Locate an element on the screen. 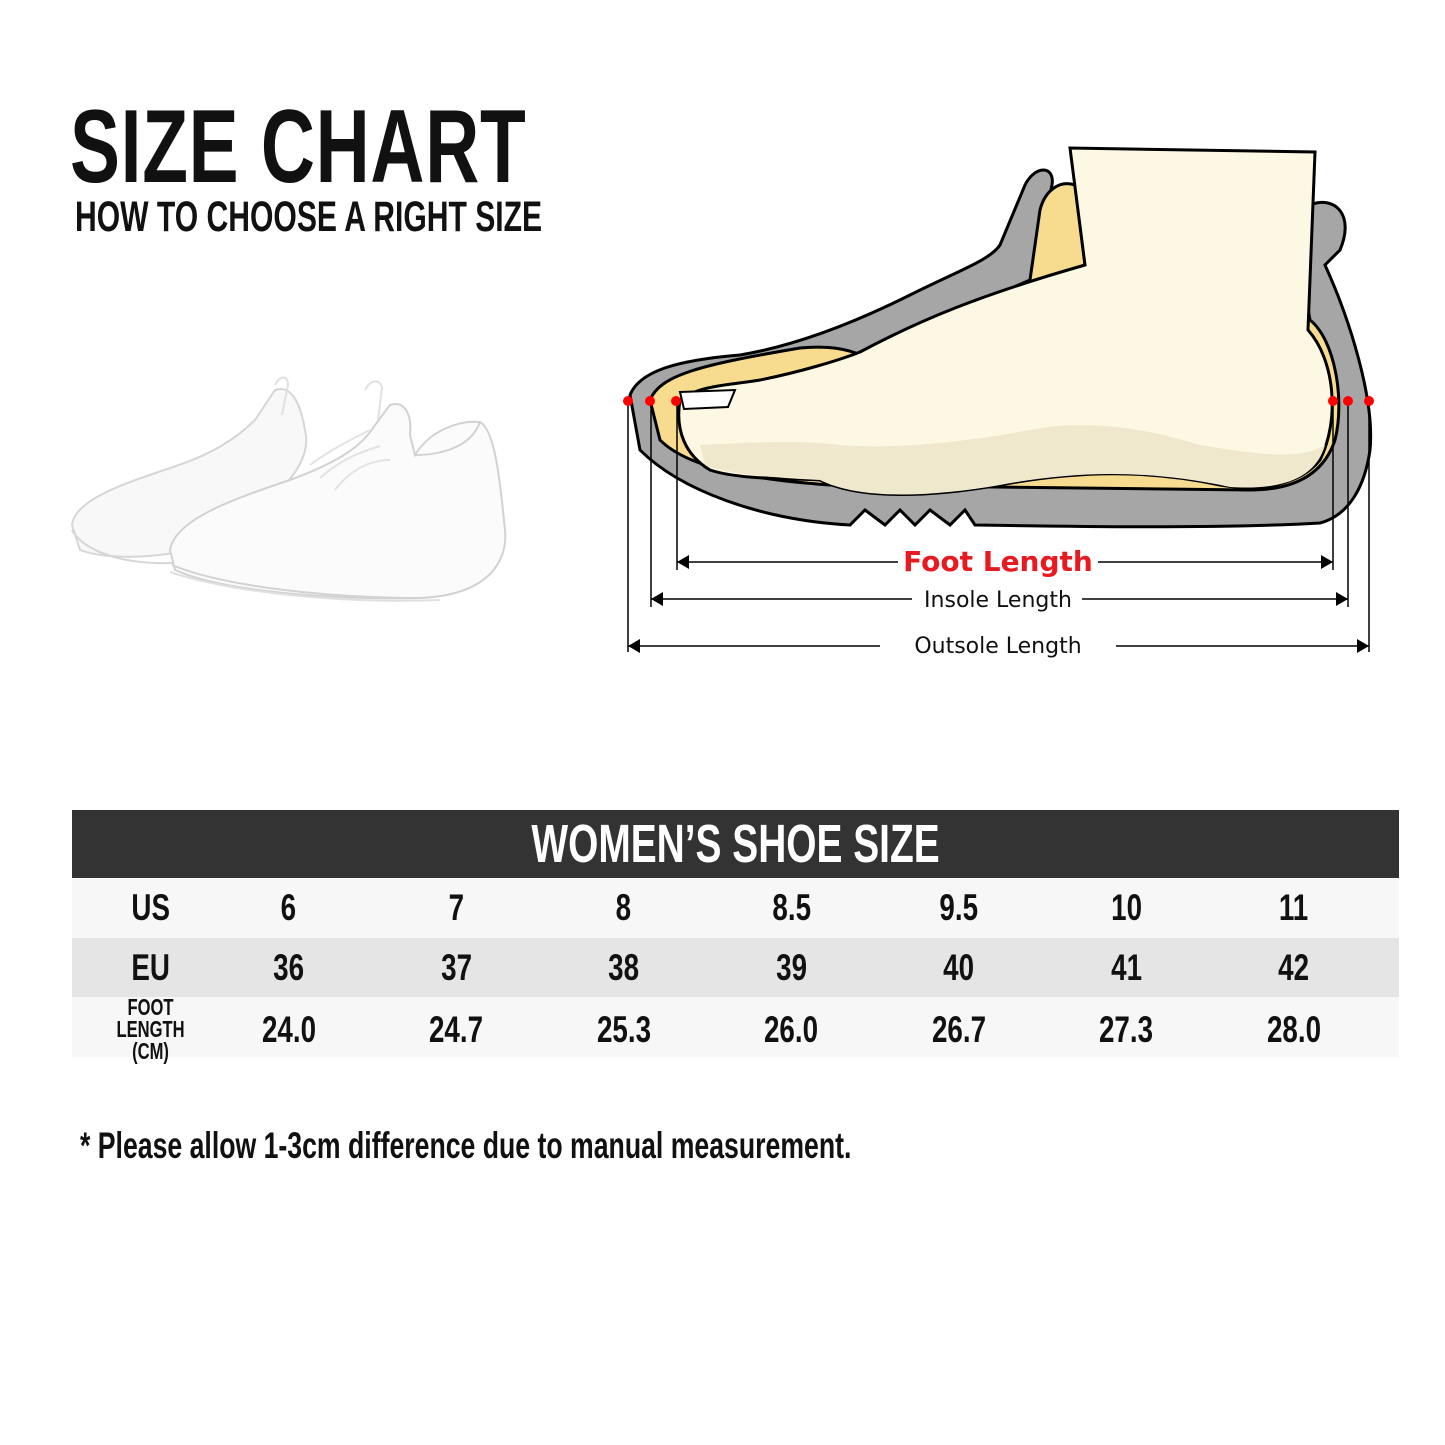 Image resolution: width=1445 pixels, height=1445 pixels. page-title: SIZE CHART is located at coordinates (298, 147).